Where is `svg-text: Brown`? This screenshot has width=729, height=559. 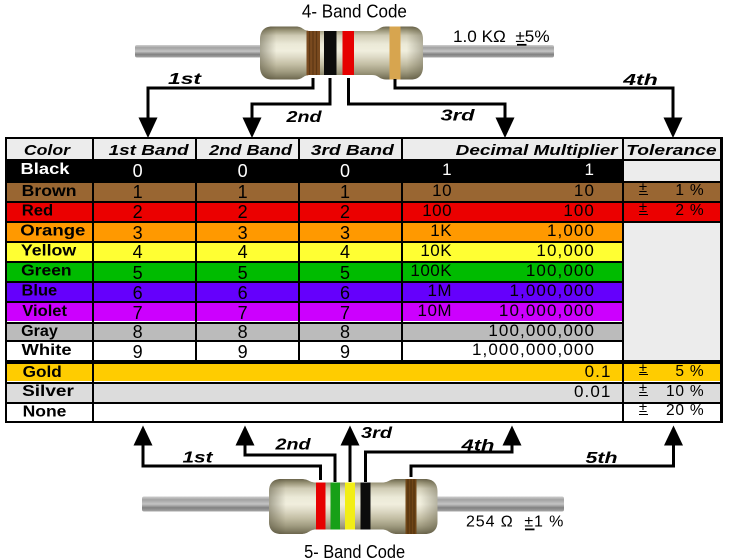 svg-text: Brown is located at coordinates (49, 191).